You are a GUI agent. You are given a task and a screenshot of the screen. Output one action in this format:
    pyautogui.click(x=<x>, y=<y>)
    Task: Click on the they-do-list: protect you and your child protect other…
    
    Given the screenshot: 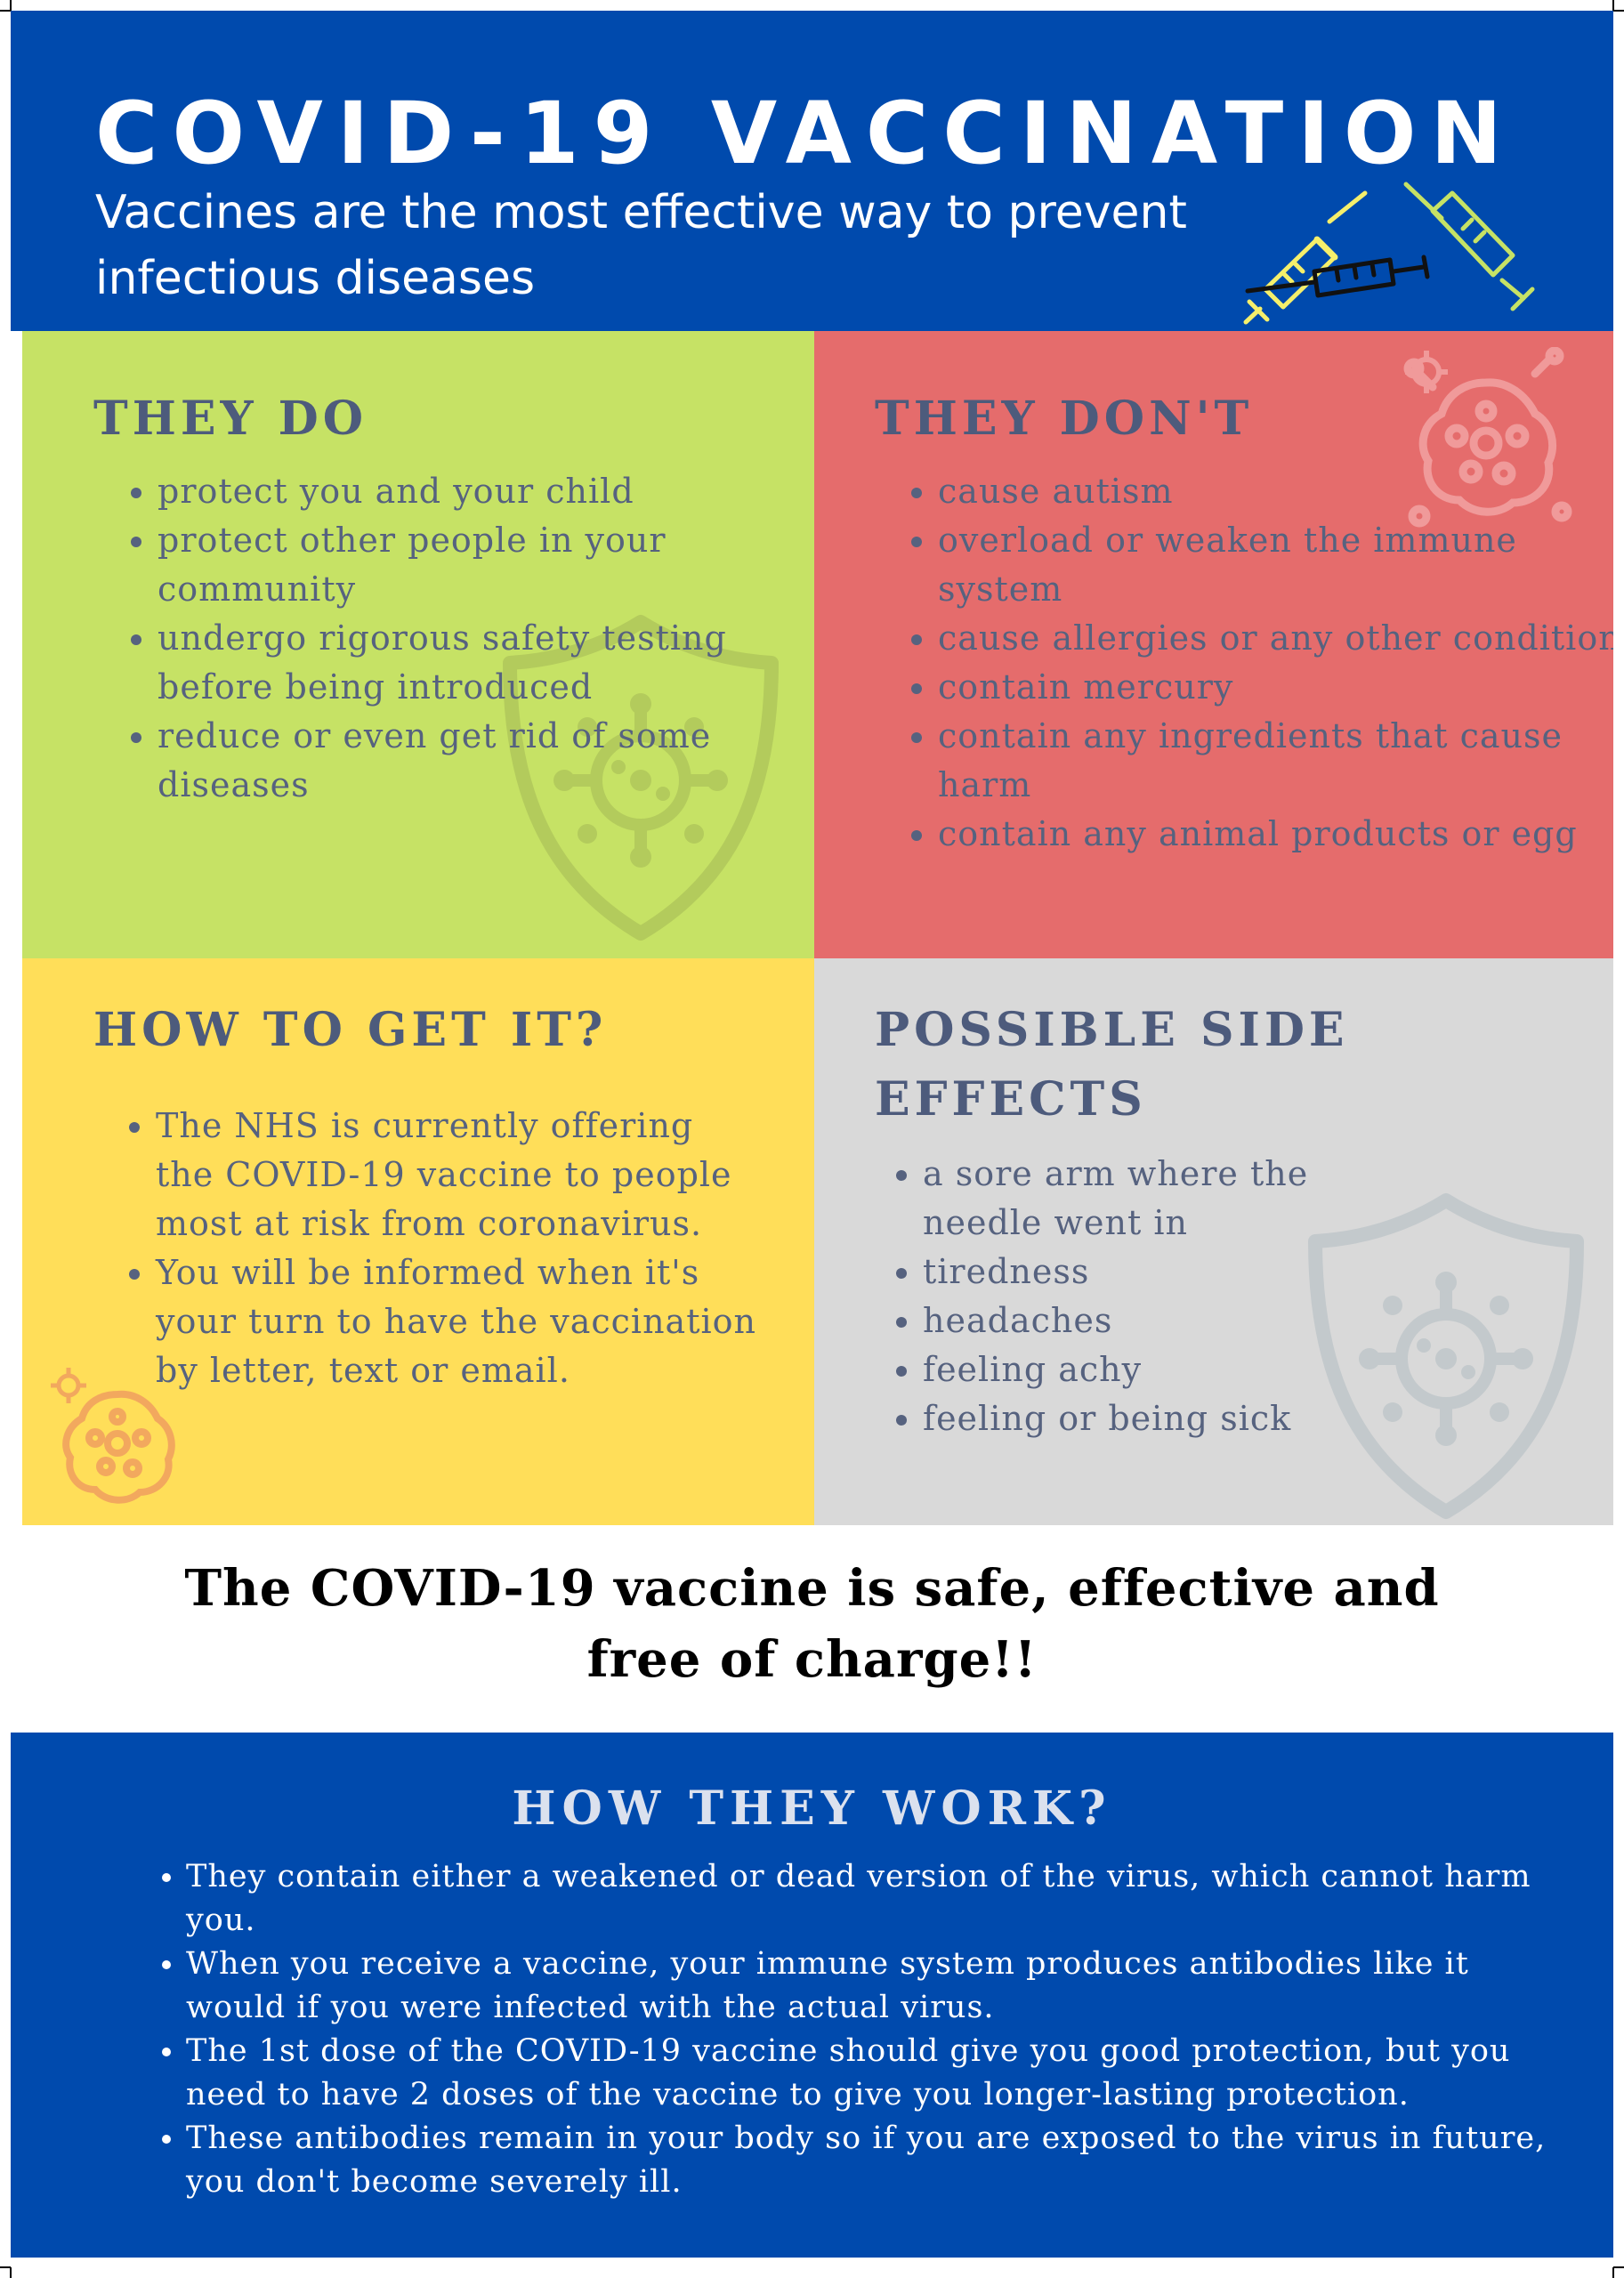 What is the action you would take?
    pyautogui.click(x=450, y=638)
    